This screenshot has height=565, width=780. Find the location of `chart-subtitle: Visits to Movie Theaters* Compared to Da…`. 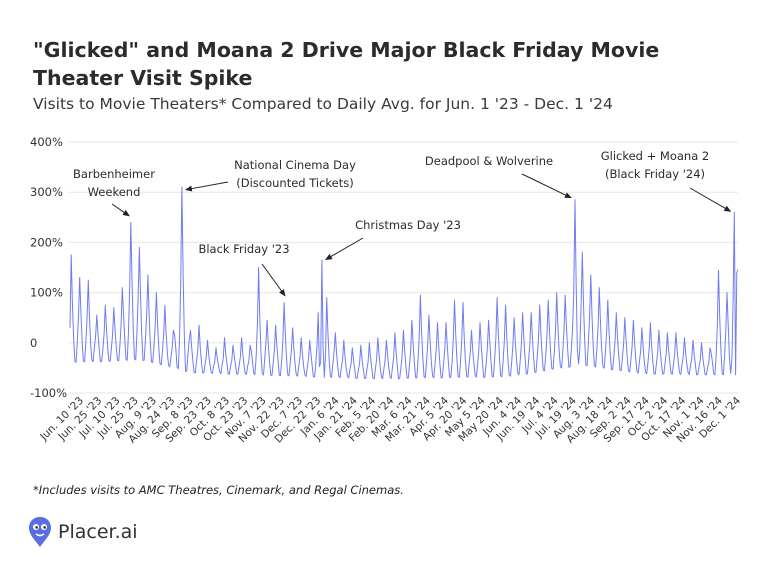

chart-subtitle: Visits to Movie Theaters* Compared to Da… is located at coordinates (323, 104).